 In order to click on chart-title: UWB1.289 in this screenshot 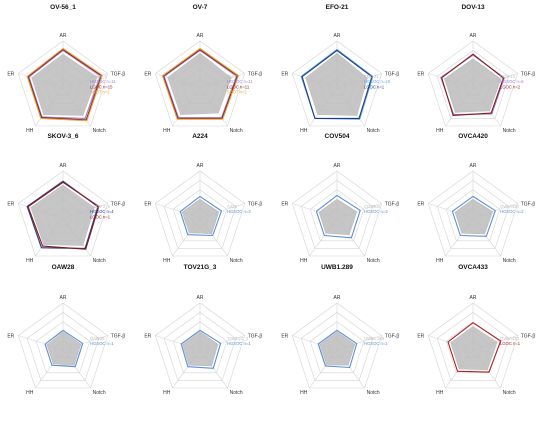, I will do `click(337, 267)`.